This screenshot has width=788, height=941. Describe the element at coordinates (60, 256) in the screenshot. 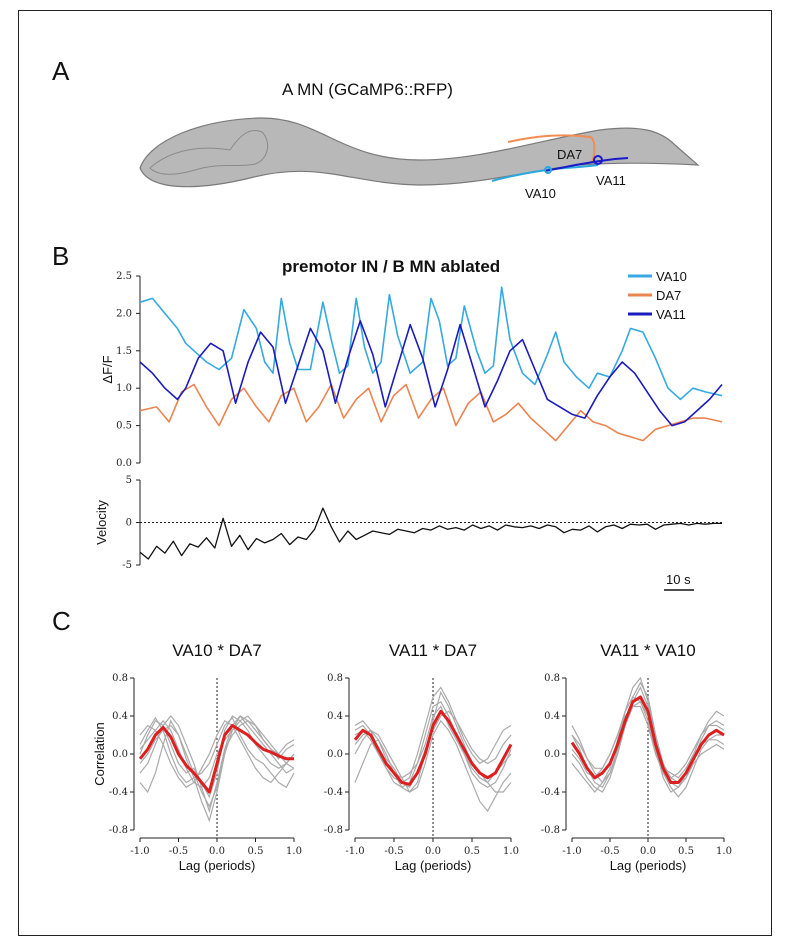

I see `panel-label-b: B` at that location.